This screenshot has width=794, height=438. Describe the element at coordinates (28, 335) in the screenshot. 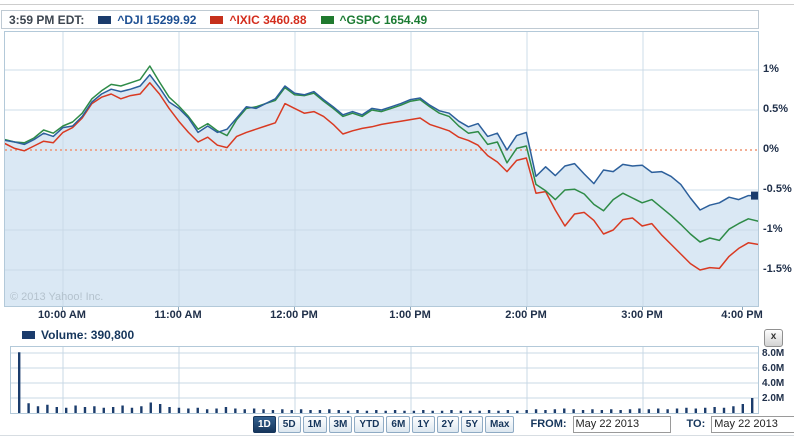

I see `volume-legend-swatch` at that location.